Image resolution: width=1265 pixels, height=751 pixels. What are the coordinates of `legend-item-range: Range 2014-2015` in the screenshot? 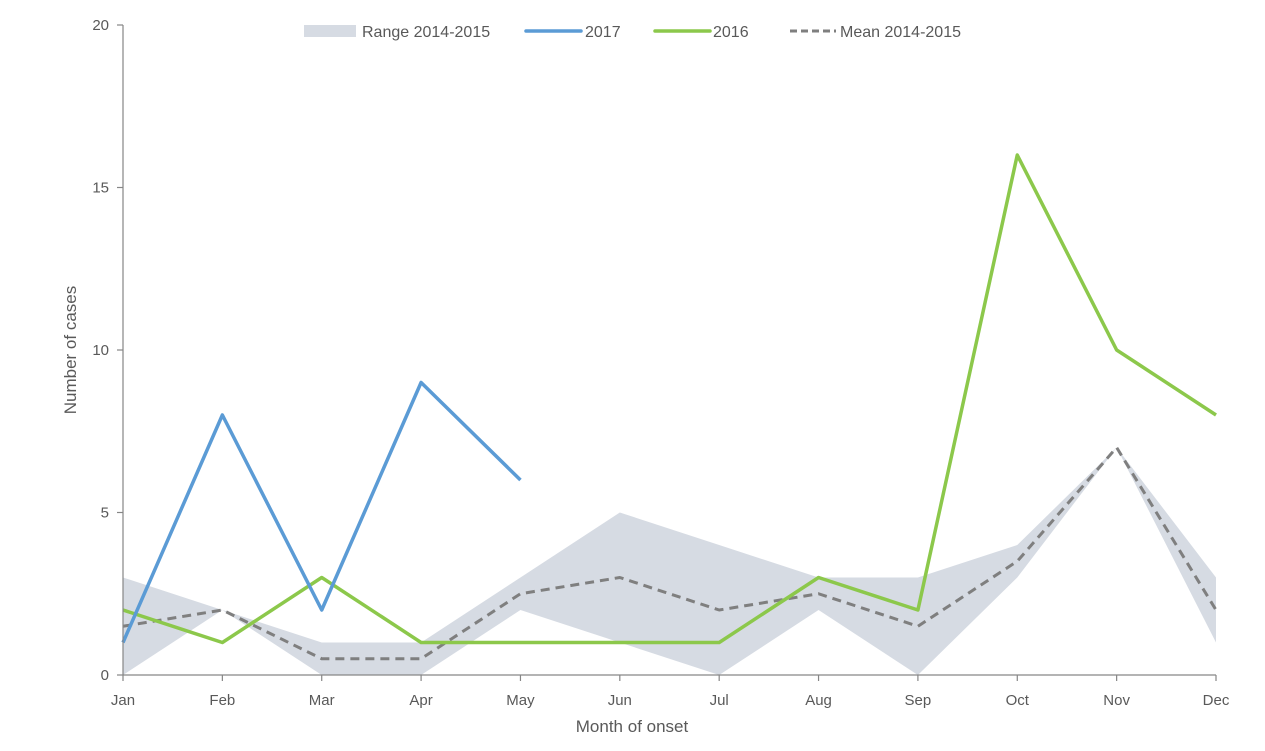 It's located at (397, 32).